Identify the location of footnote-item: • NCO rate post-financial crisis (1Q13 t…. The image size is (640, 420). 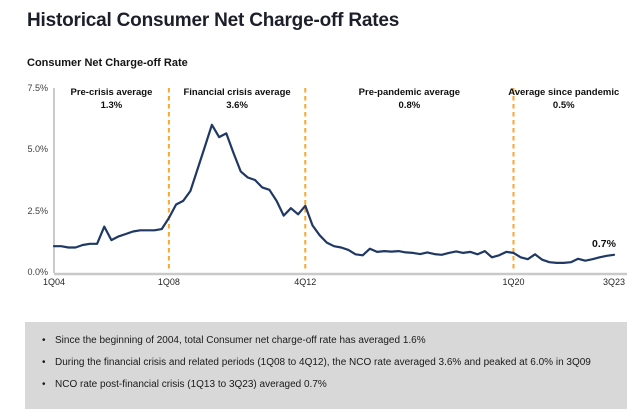
(324, 384).